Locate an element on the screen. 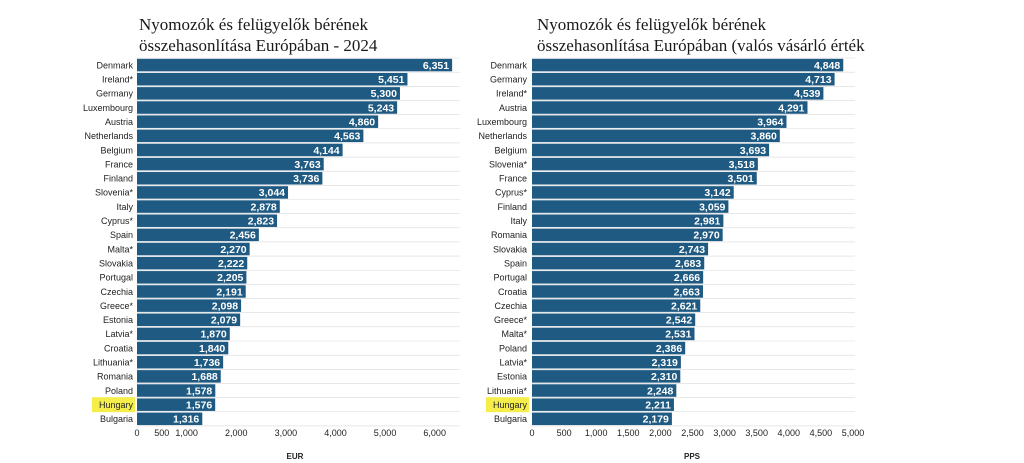 The image size is (1024, 463). data-label: 3,044 is located at coordinates (272, 193).